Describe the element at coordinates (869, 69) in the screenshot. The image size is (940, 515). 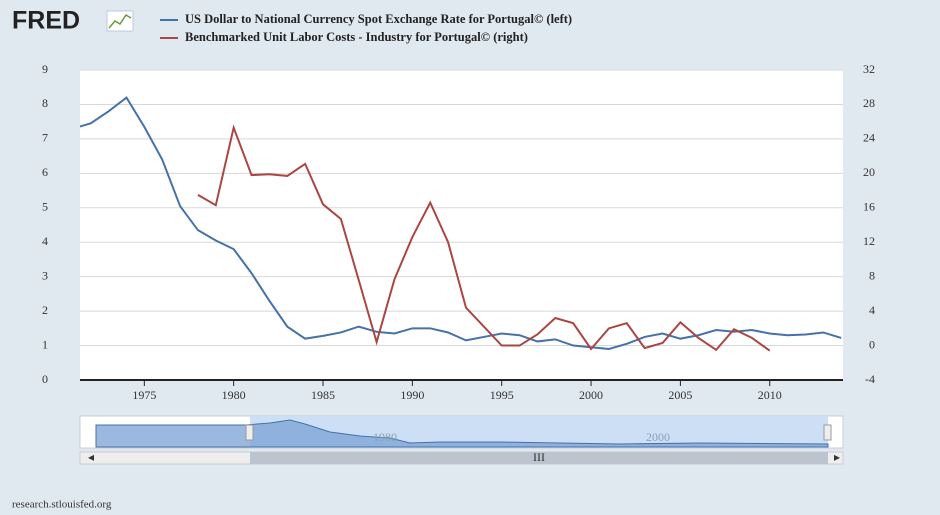
I see `y2-tick-label: 32` at that location.